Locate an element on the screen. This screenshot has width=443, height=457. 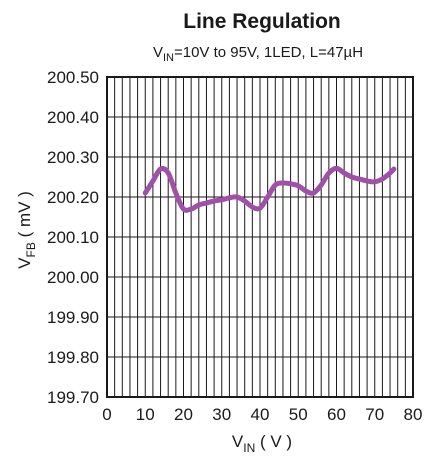
series-layer is located at coordinates (269, 189).